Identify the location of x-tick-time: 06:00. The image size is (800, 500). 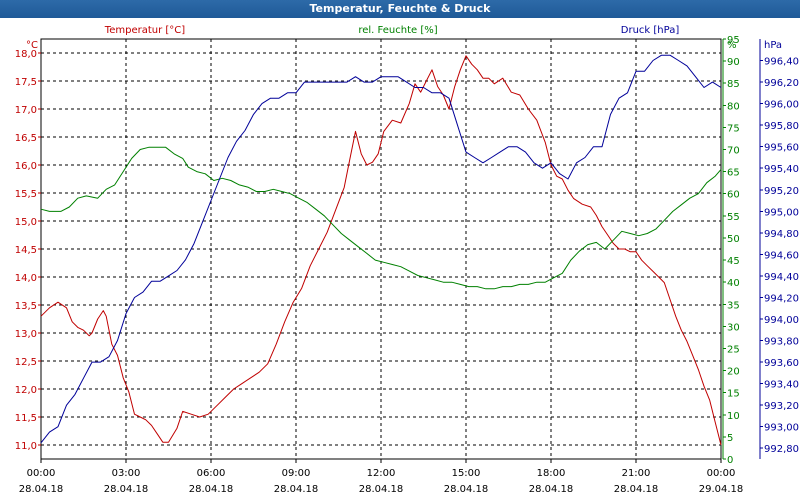
(211, 473).